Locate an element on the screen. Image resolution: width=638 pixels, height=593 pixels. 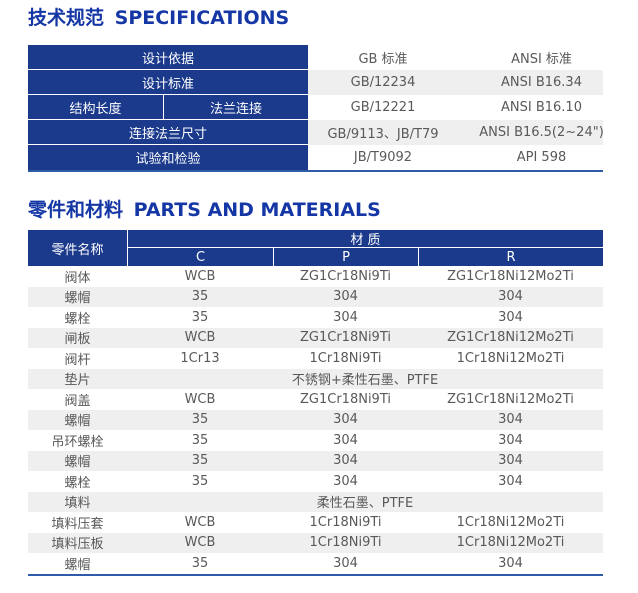
ansi-standard-cell: ANSI B16.34 is located at coordinates (530, 82).